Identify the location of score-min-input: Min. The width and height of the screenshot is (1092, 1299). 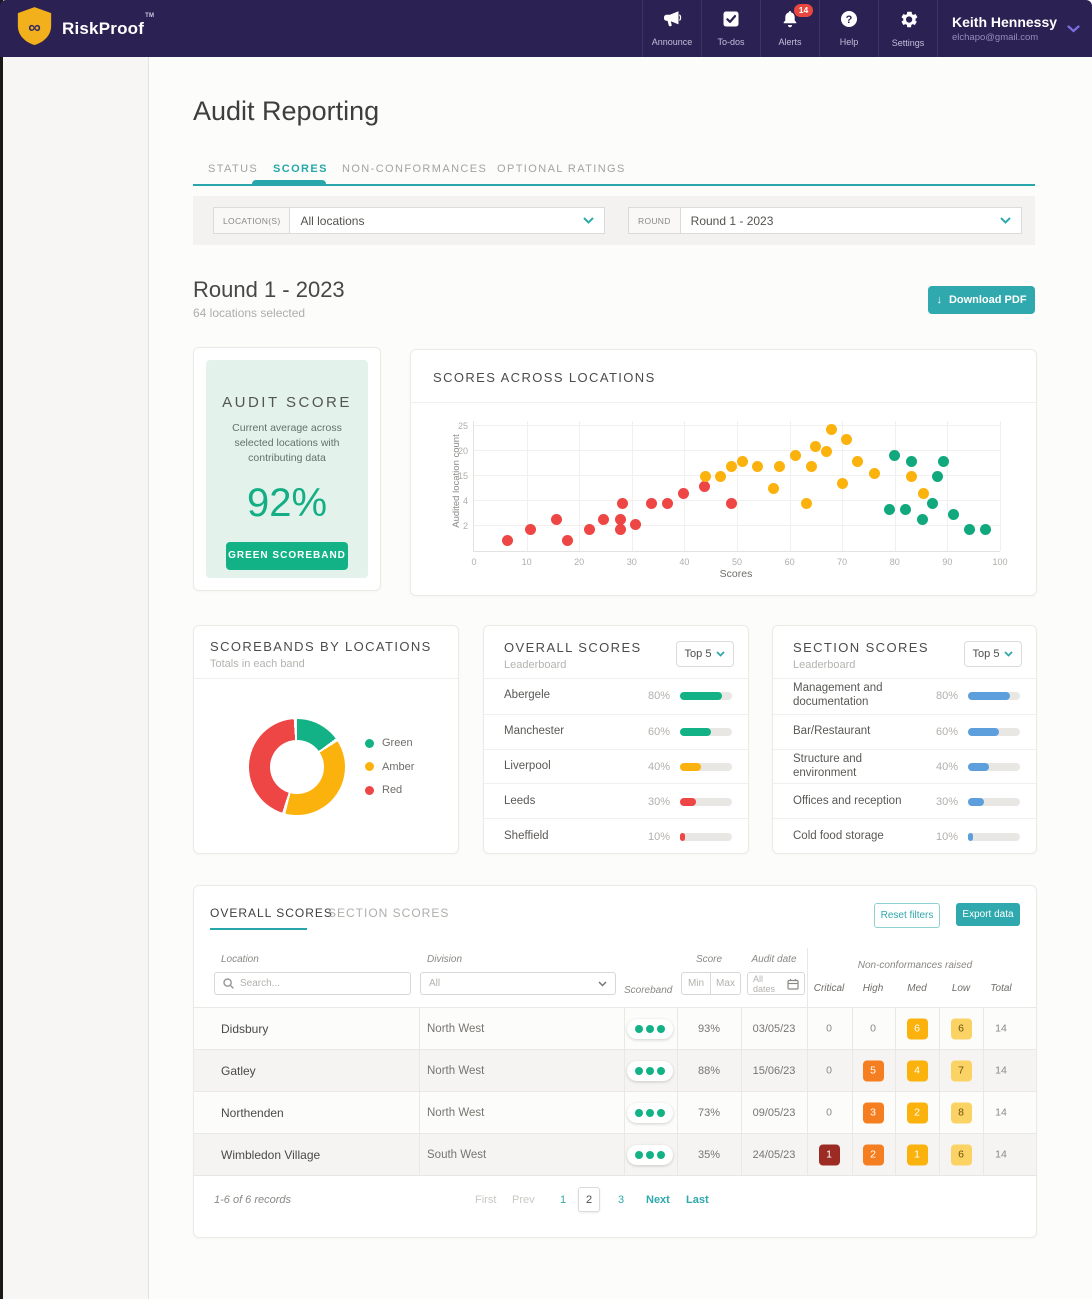
(696, 983).